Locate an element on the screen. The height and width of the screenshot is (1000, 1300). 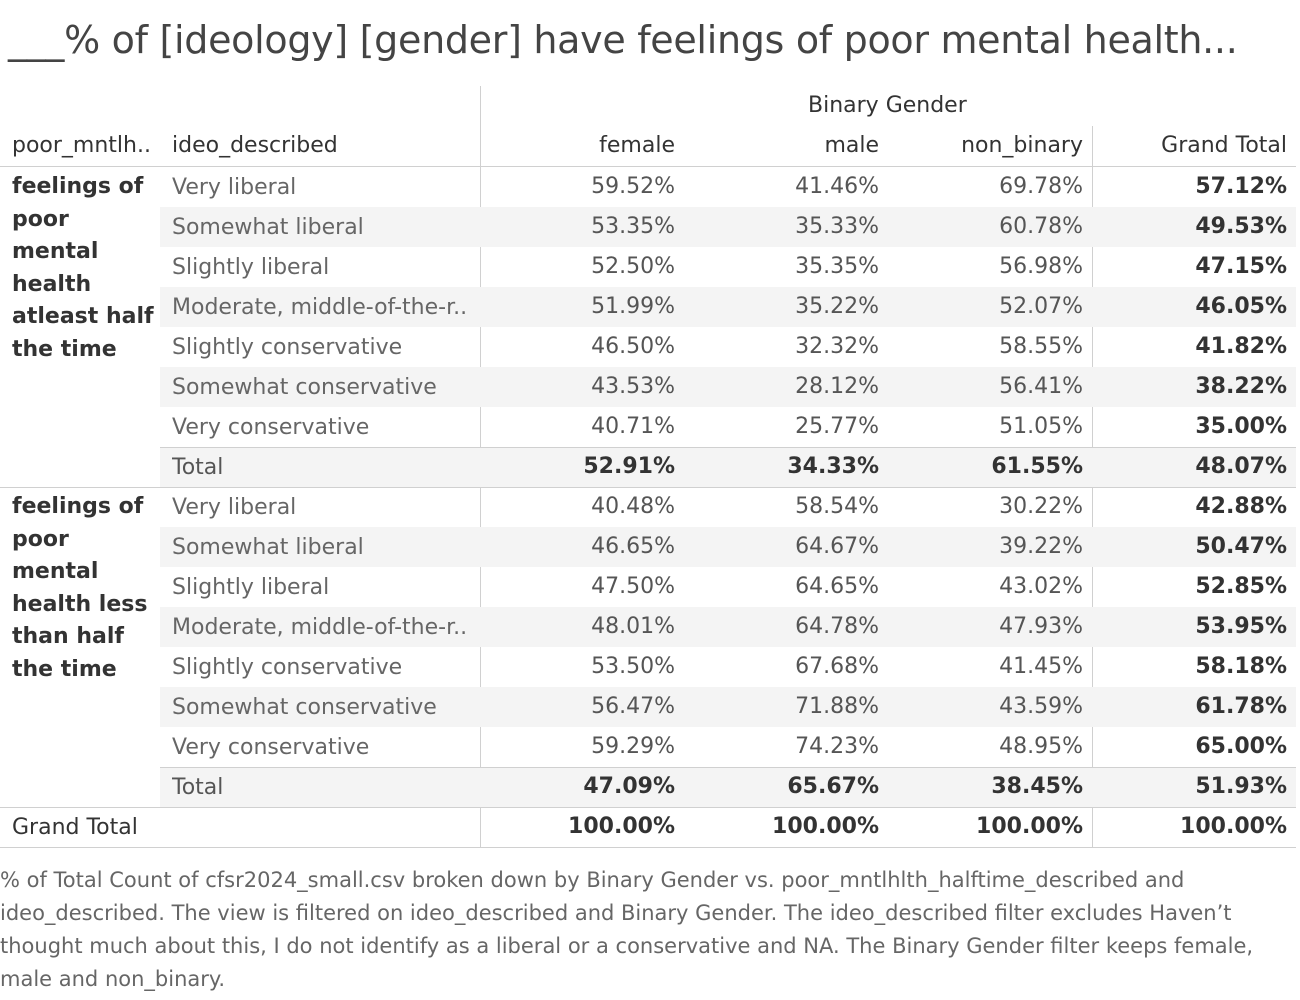
table-bottom-rule is located at coordinates (648, 847).